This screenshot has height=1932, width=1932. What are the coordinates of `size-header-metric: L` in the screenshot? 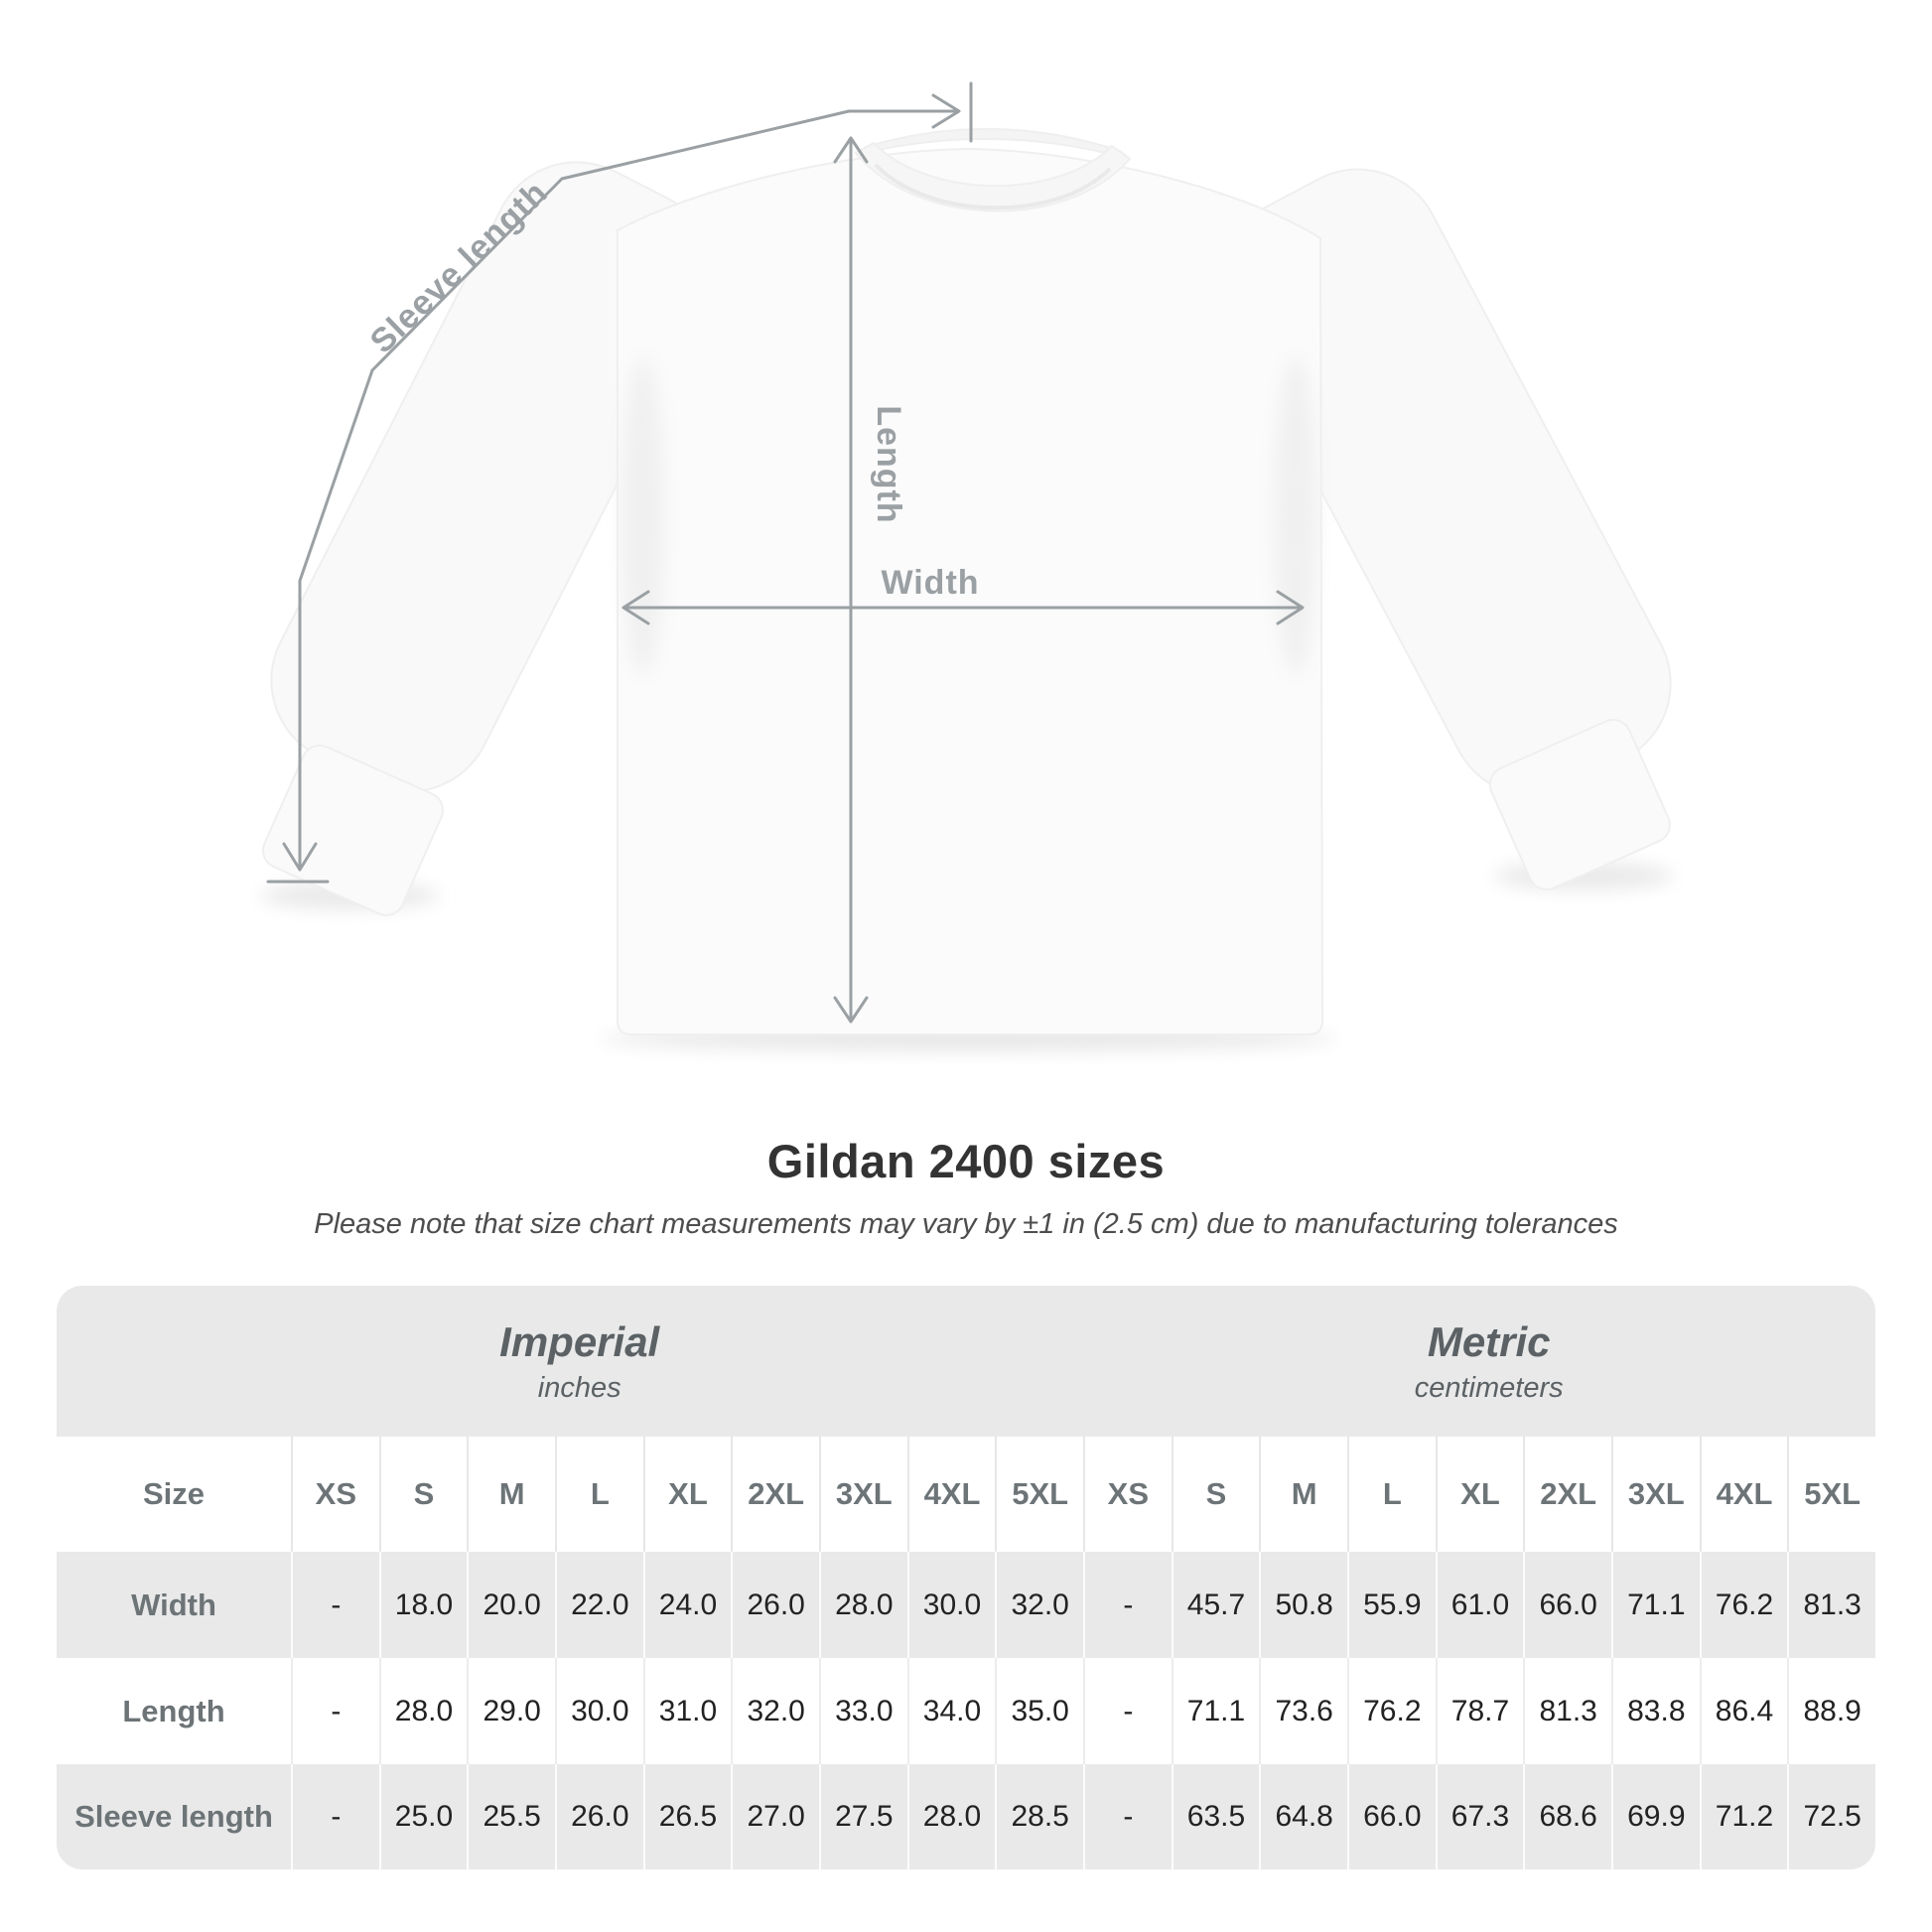 It's located at (1391, 1494).